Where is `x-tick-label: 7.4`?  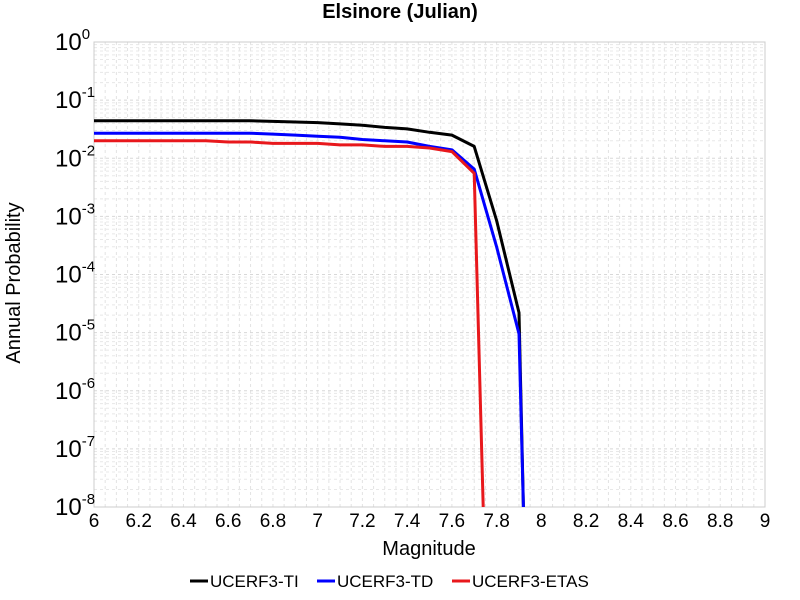
x-tick-label: 7.4 is located at coordinates (407, 521).